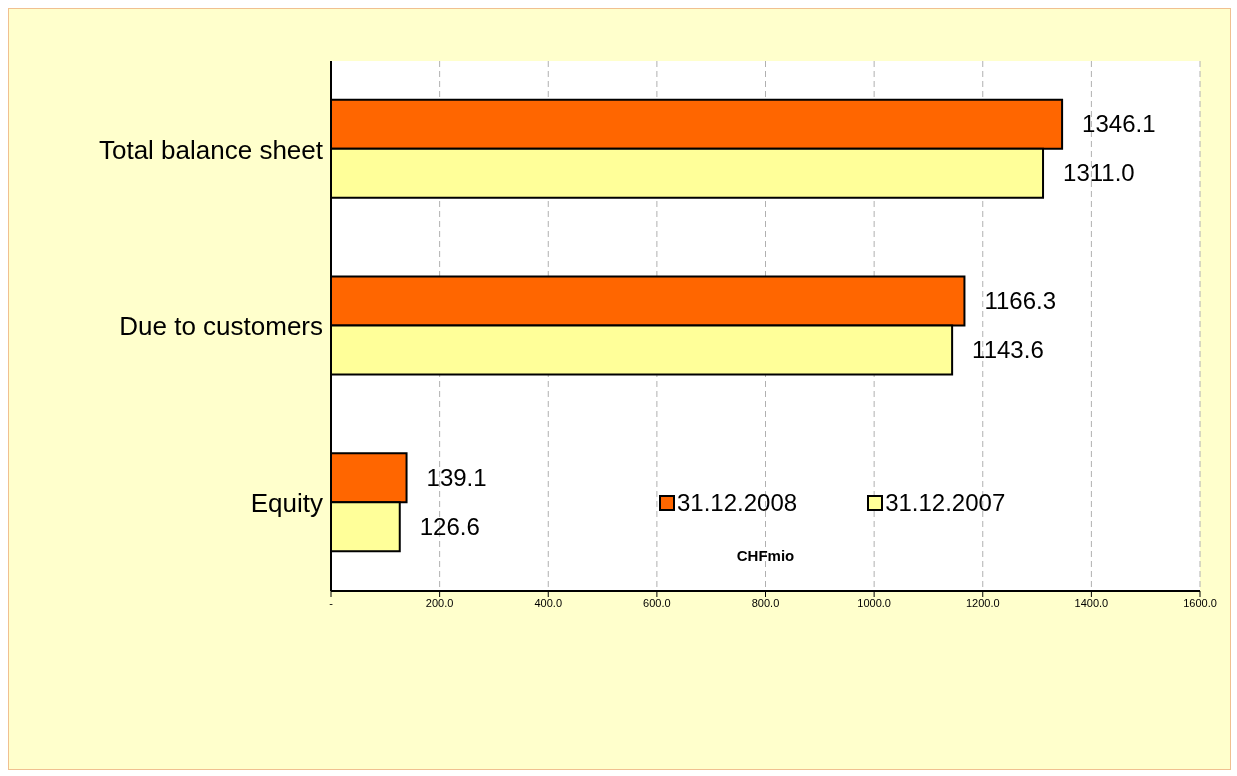  I want to click on data-label: 126.6, so click(449, 526).